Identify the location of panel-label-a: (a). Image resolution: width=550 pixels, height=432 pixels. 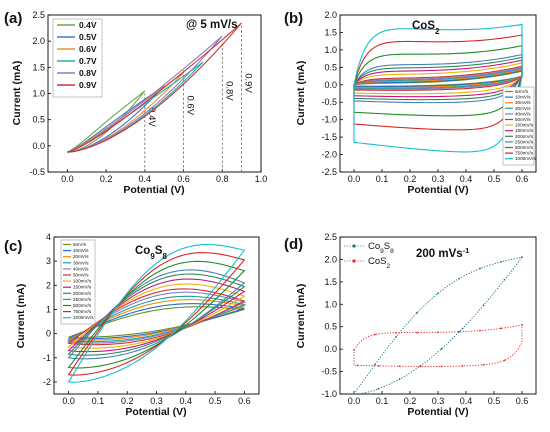
(13, 18).